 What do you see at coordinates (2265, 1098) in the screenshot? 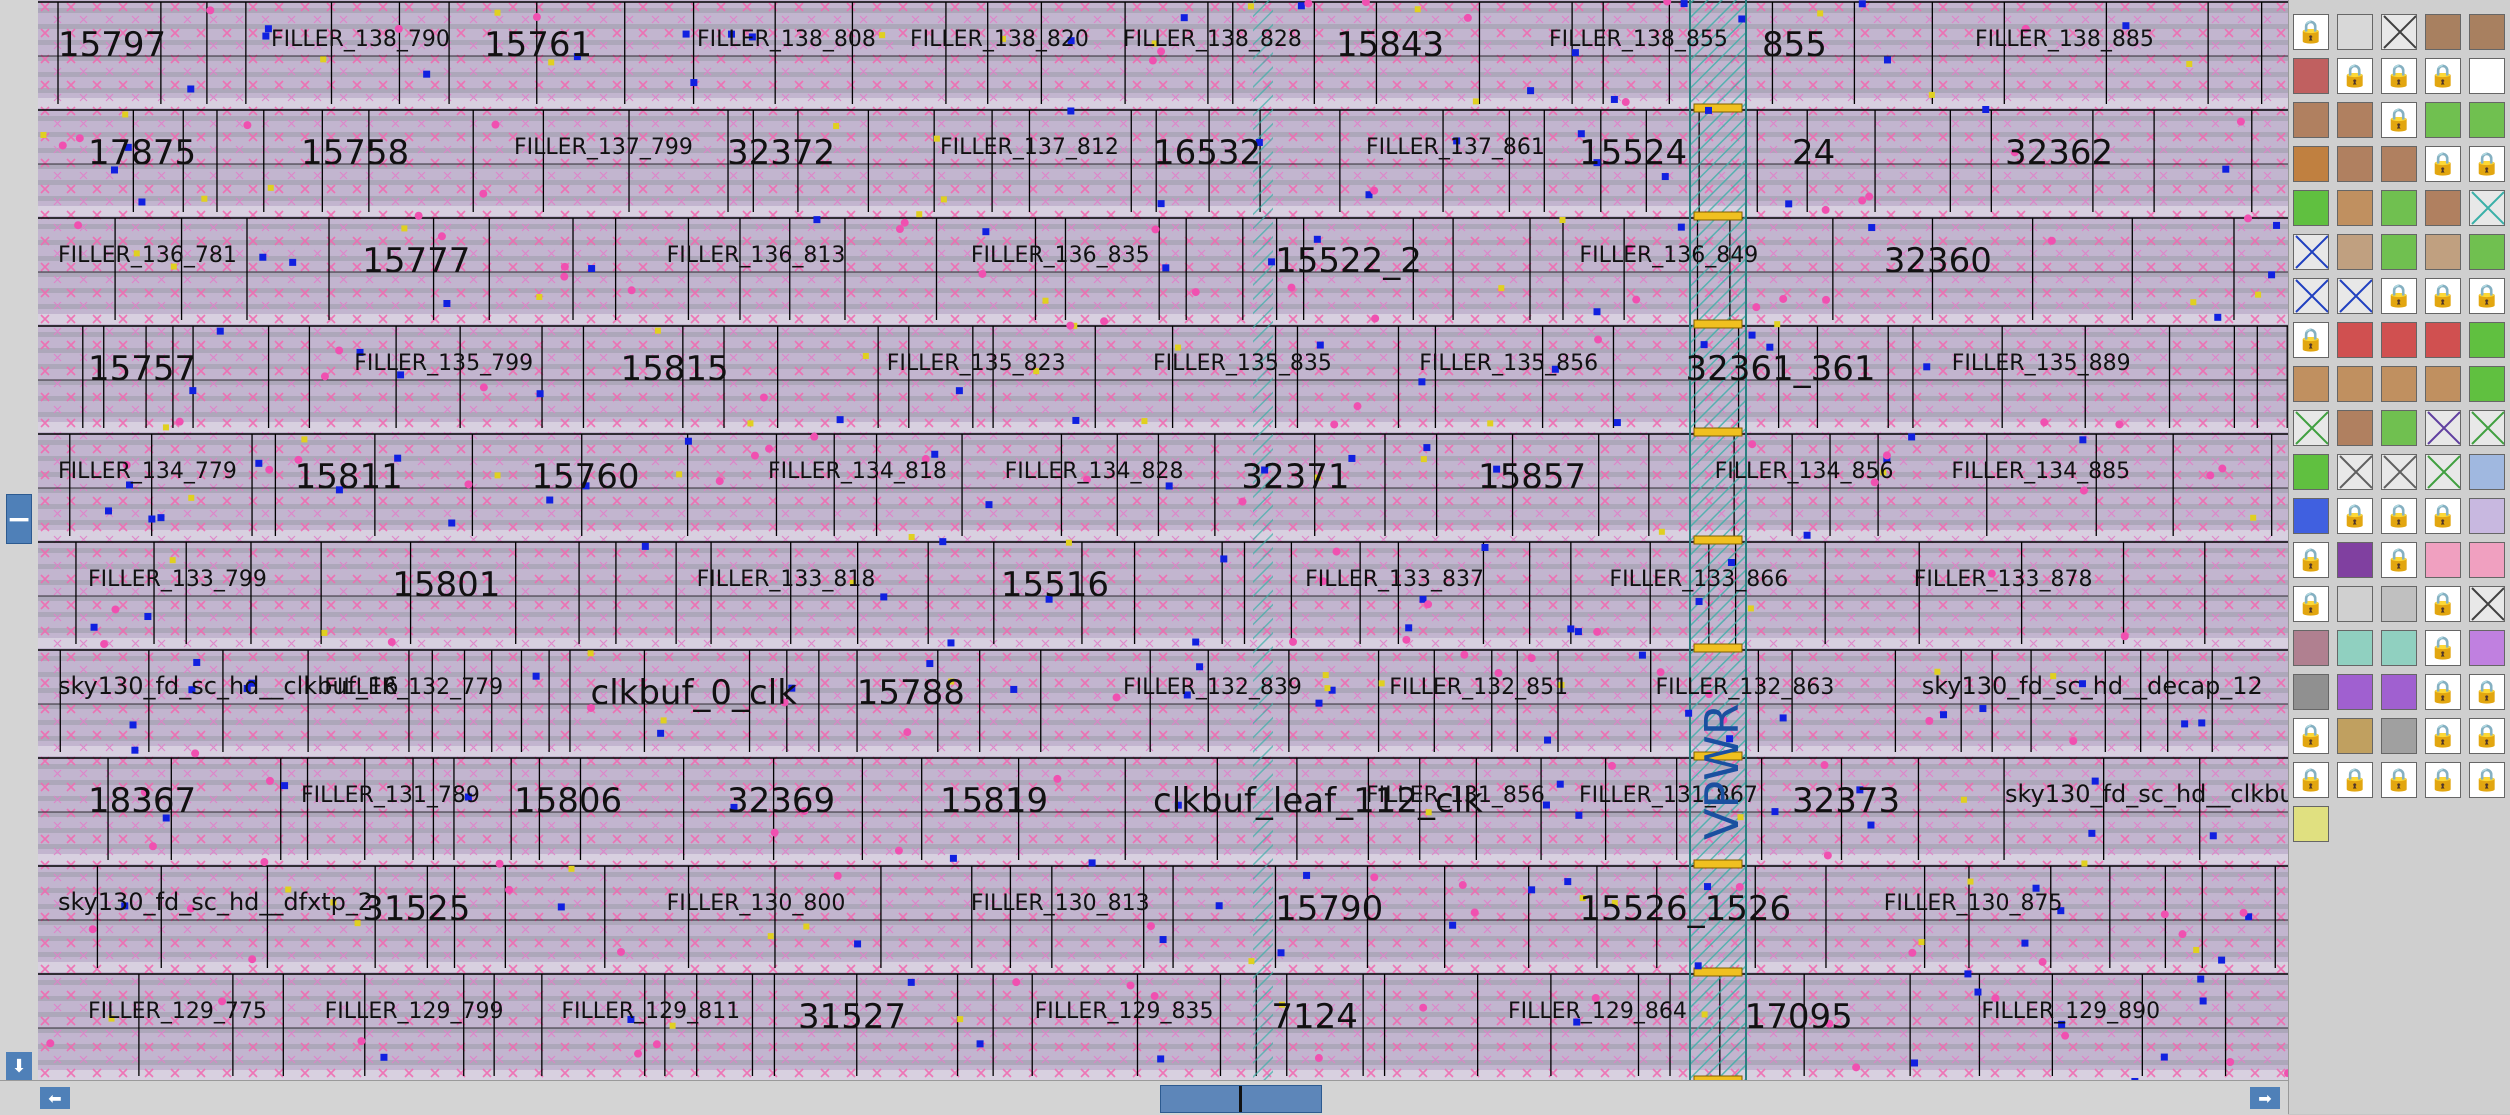
I see `scroll-right-arrow-icon: ➡` at bounding box center [2265, 1098].